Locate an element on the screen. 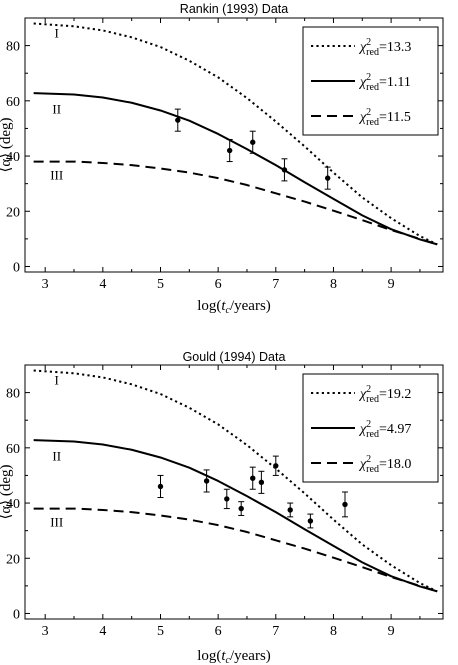 Image resolution: width=458 pixels, height=665 pixels. legend-entry: χ2 red=11.5 is located at coordinates (384, 117).